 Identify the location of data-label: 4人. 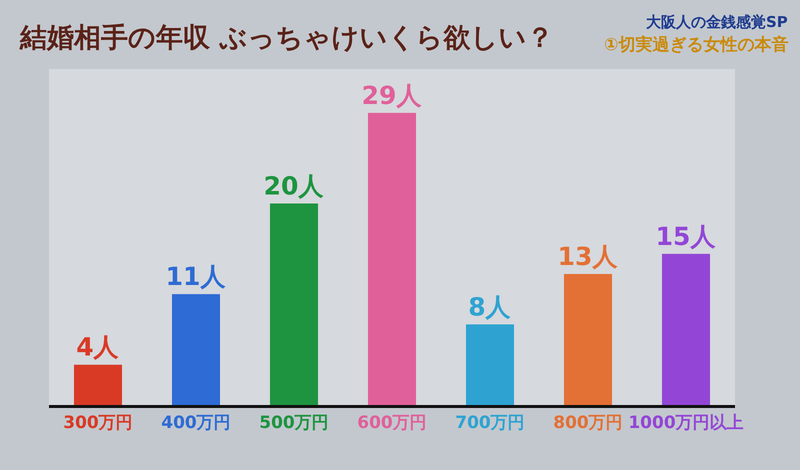
(98, 347).